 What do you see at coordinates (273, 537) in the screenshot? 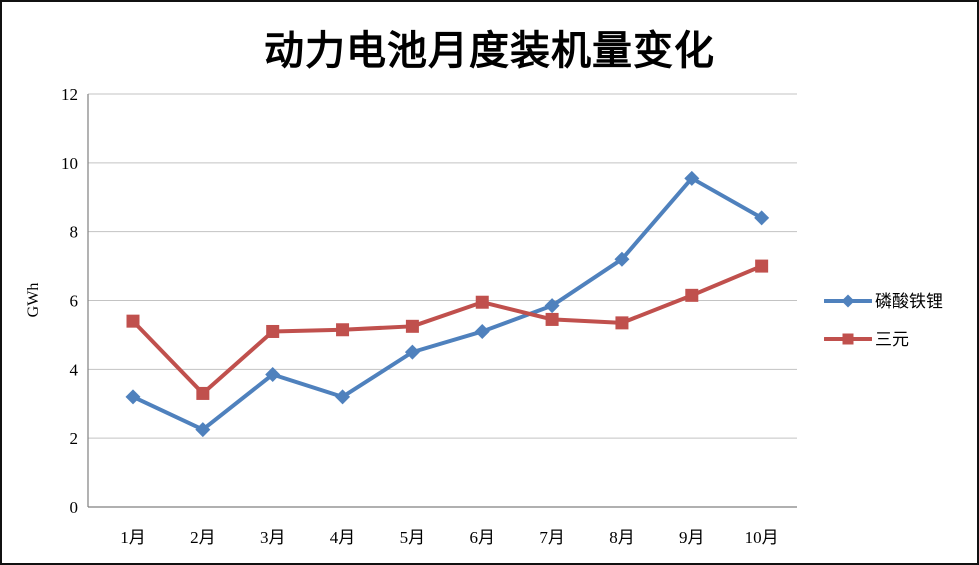
I see `x-tick-label-3: 3月` at bounding box center [273, 537].